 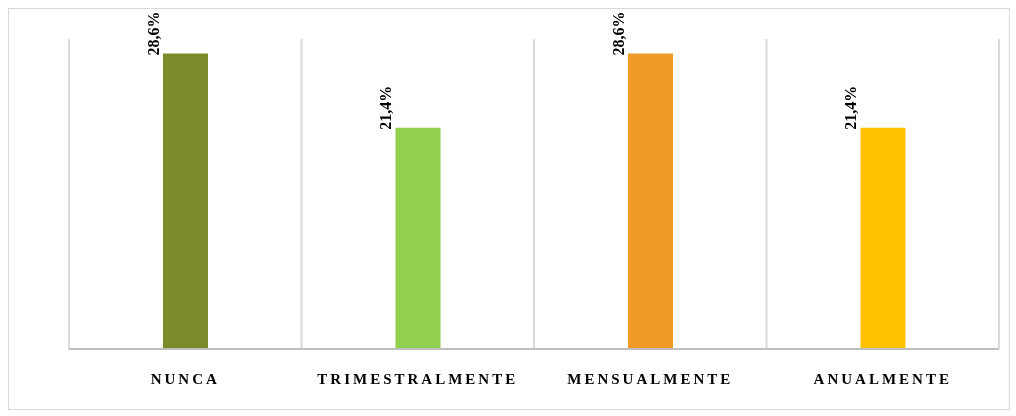 I want to click on x-tick-label: NUNCA, so click(x=185, y=378).